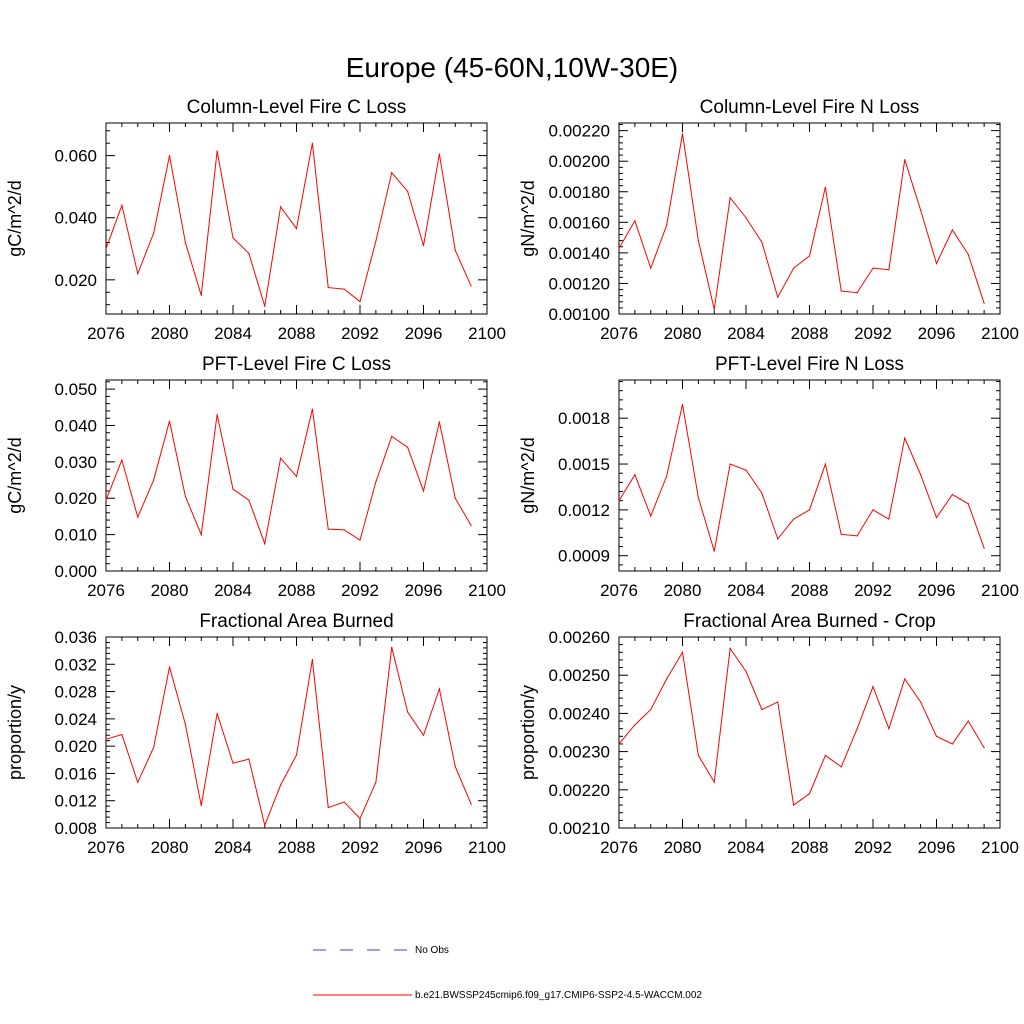  I want to click on y-tick-label: 0.010, so click(75, 535).